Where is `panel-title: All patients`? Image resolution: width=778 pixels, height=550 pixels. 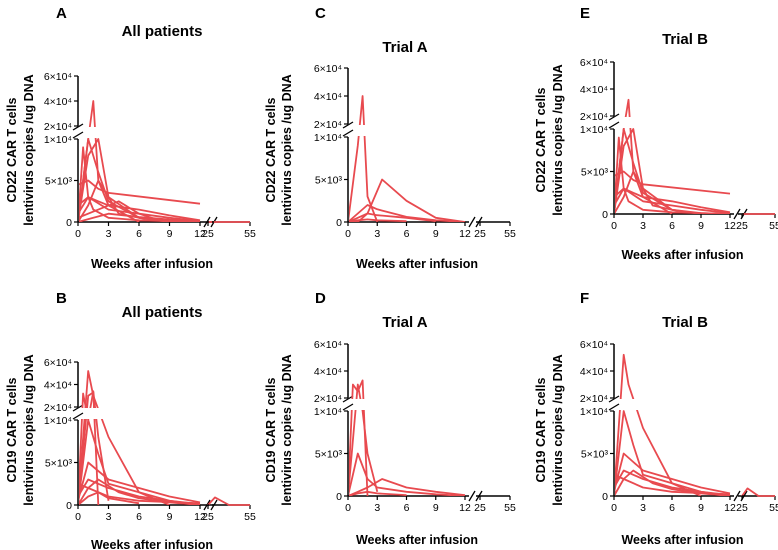 panel-title: All patients is located at coordinates (162, 31).